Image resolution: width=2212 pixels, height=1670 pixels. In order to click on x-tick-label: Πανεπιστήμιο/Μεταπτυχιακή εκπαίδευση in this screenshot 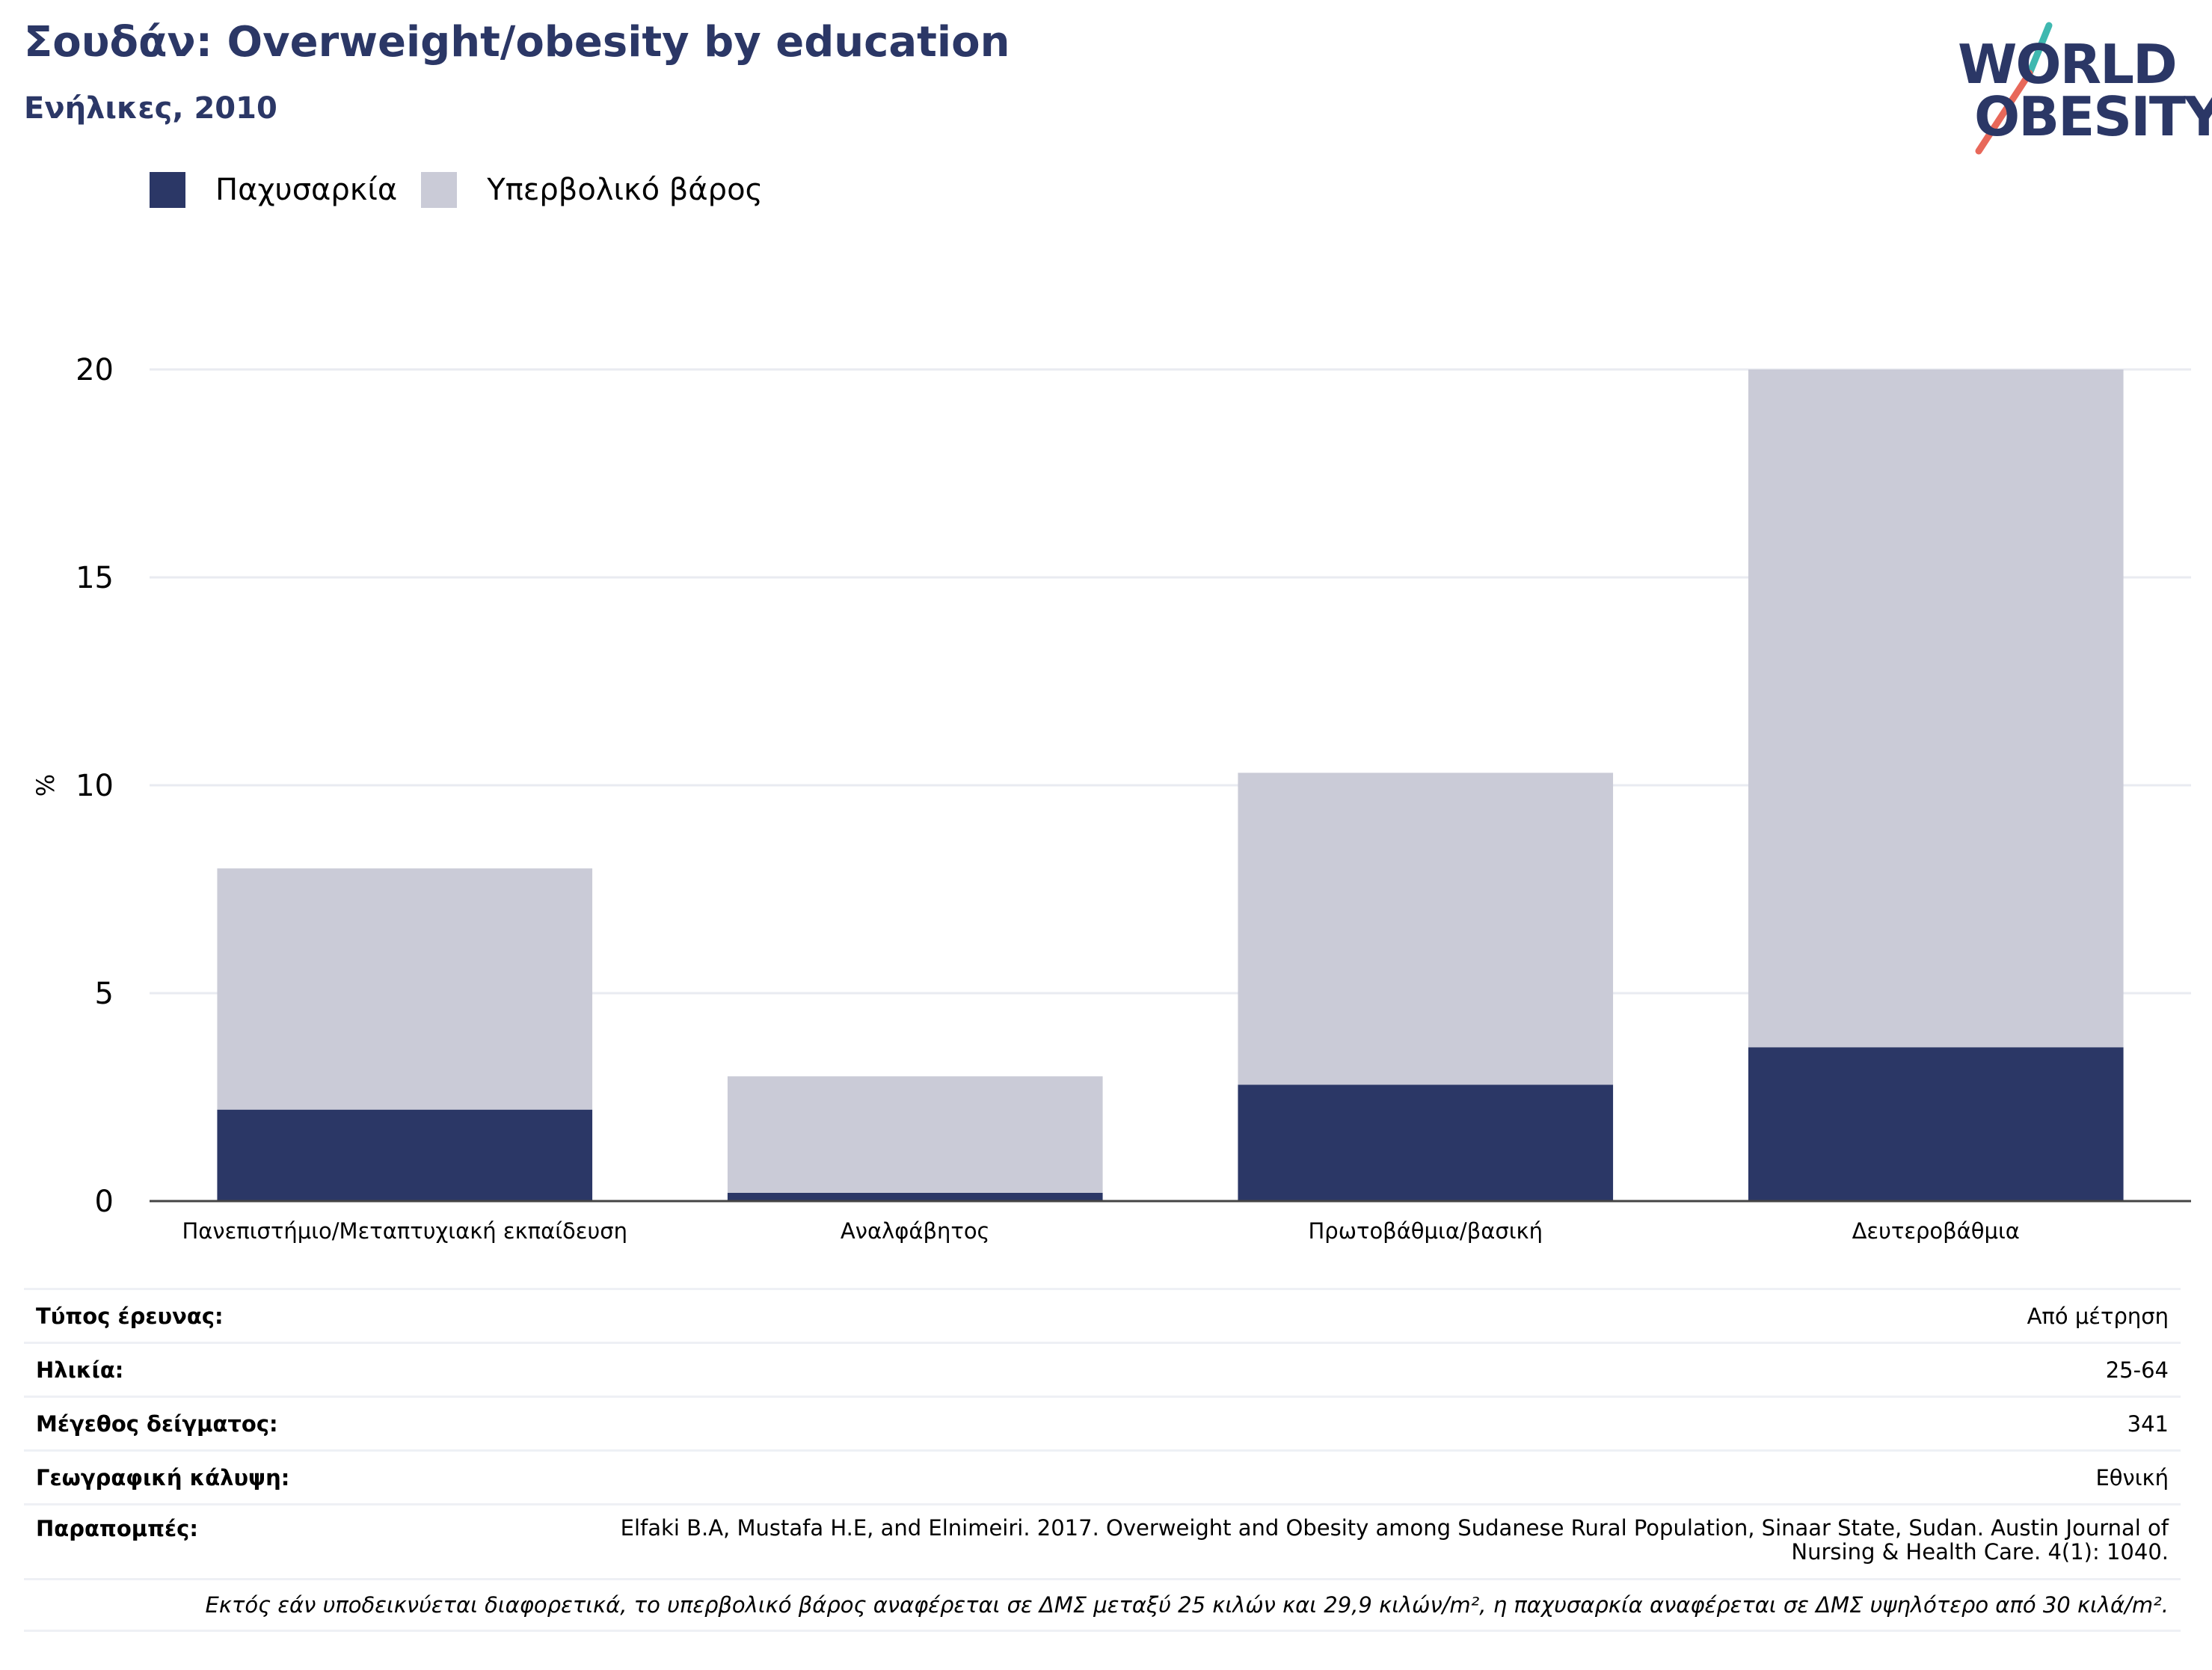, I will do `click(404, 1231)`.